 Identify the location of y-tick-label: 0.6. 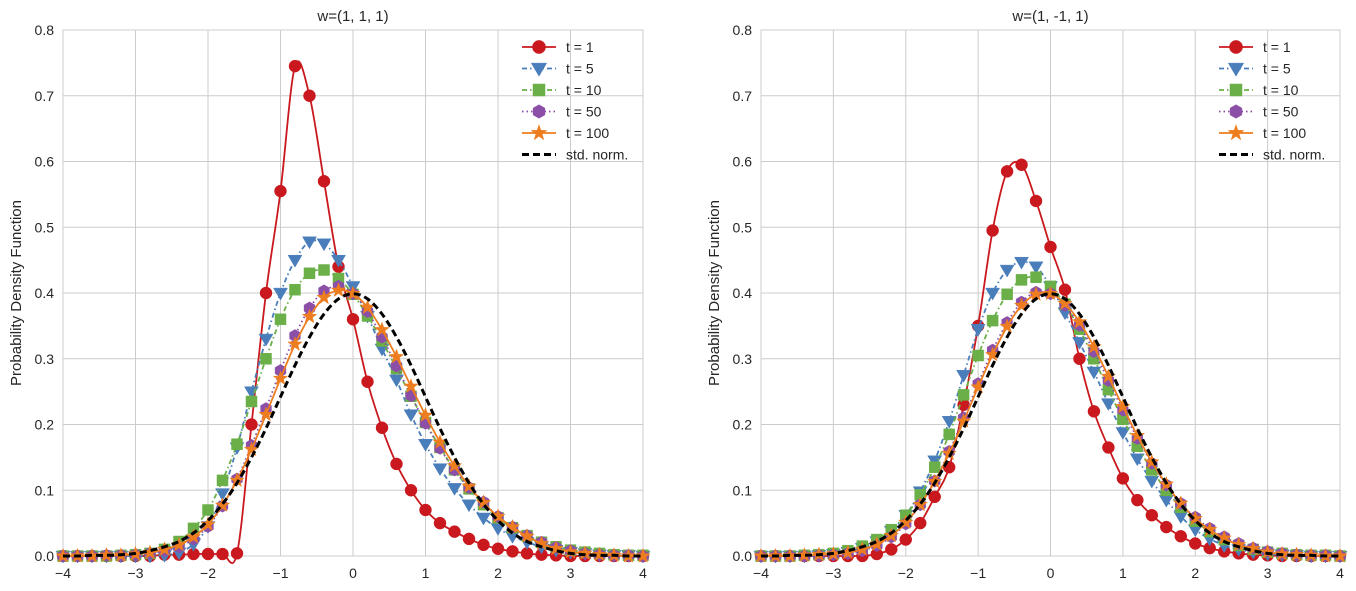
(743, 162).